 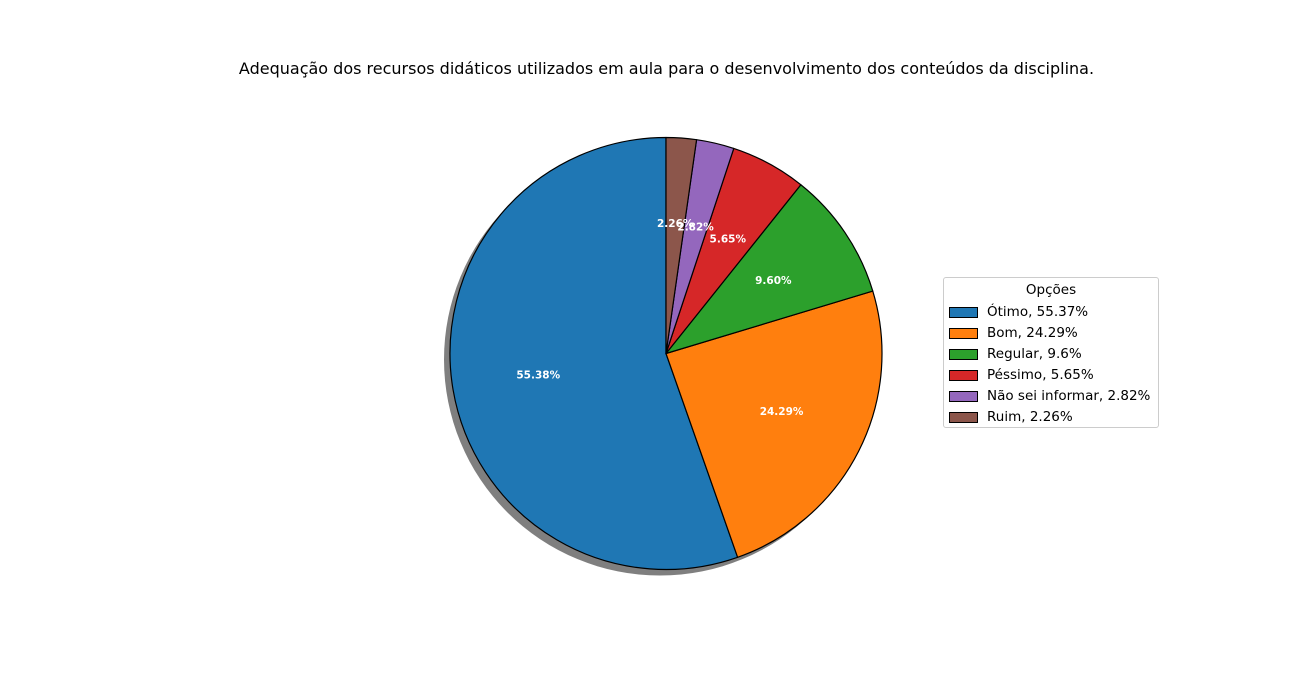 I want to click on legend-label: Regular, 9.6%, so click(x=1034, y=354).